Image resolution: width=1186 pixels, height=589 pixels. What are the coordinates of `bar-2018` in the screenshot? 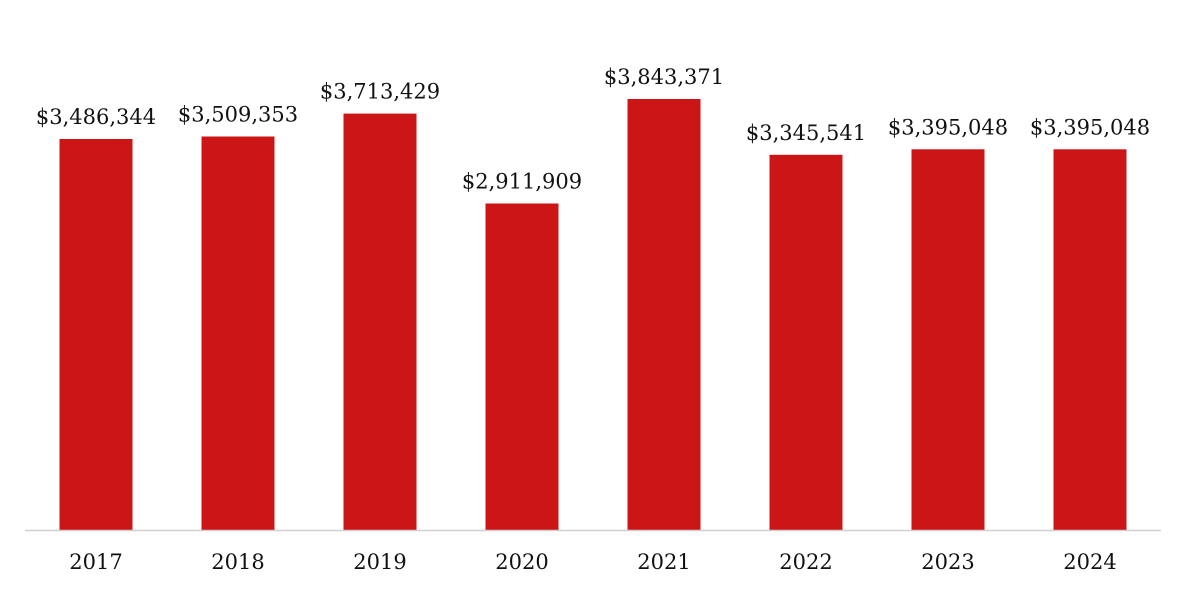 It's located at (238, 333).